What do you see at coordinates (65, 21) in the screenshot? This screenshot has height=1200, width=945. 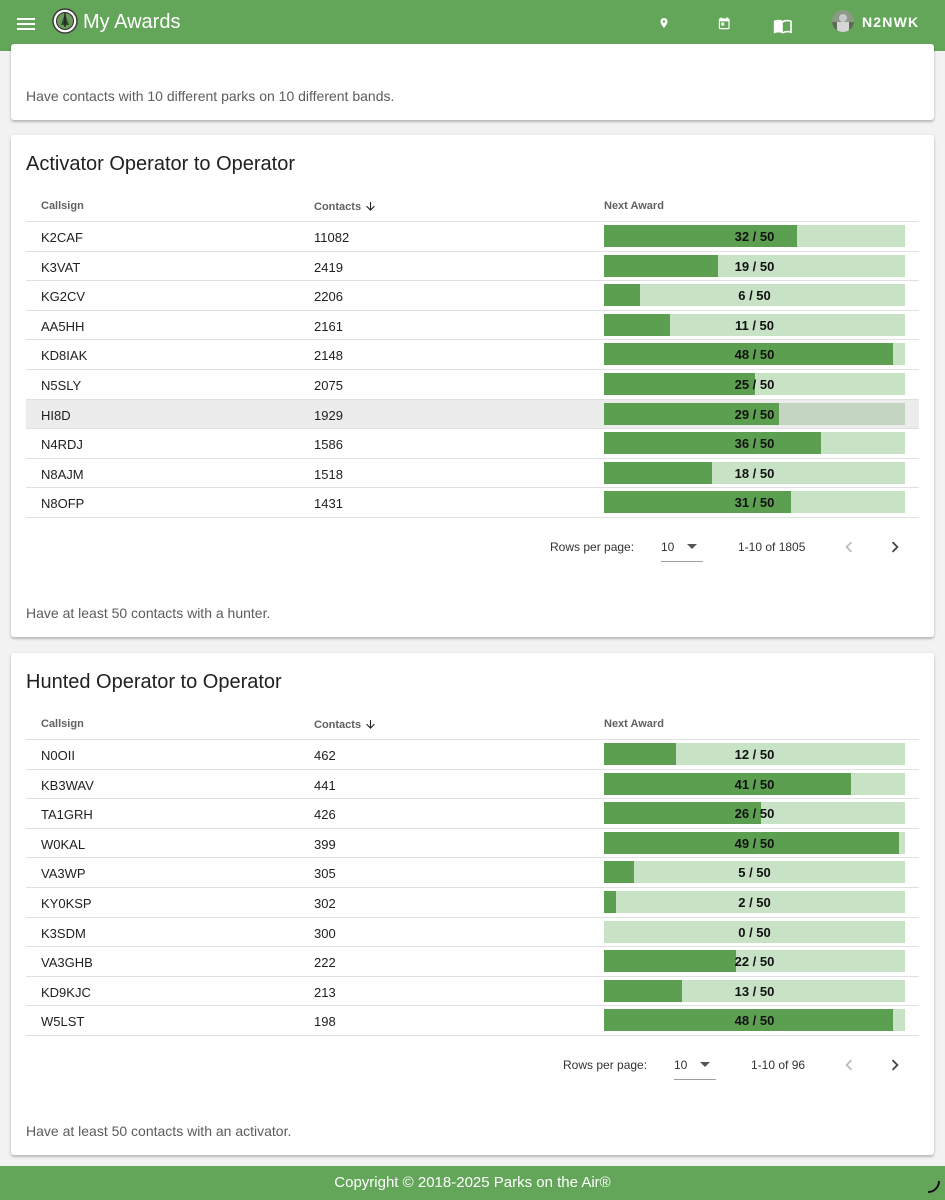 I see `pota-logo-icon` at bounding box center [65, 21].